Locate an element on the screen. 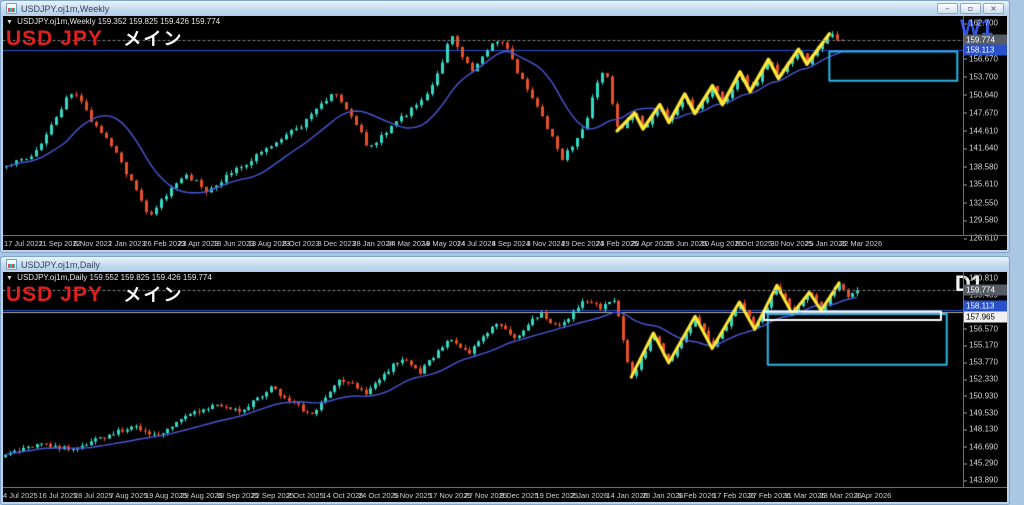  price-tick-label: 144.610 is located at coordinates (981, 131).